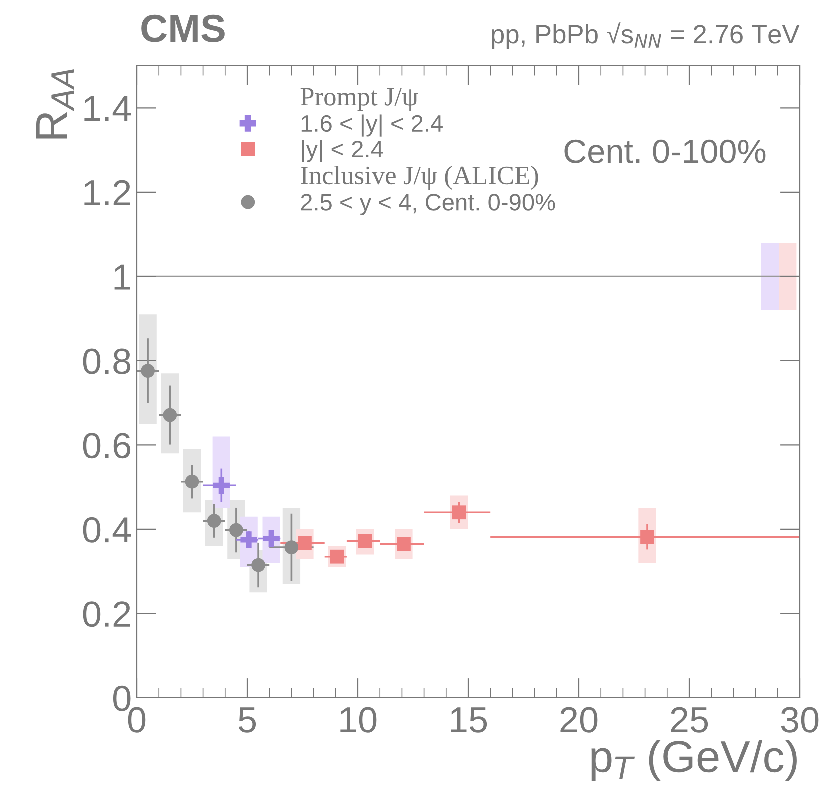 The width and height of the screenshot is (825, 789). What do you see at coordinates (122, 277) in the screenshot?
I see `y-tick-label: 1` at bounding box center [122, 277].